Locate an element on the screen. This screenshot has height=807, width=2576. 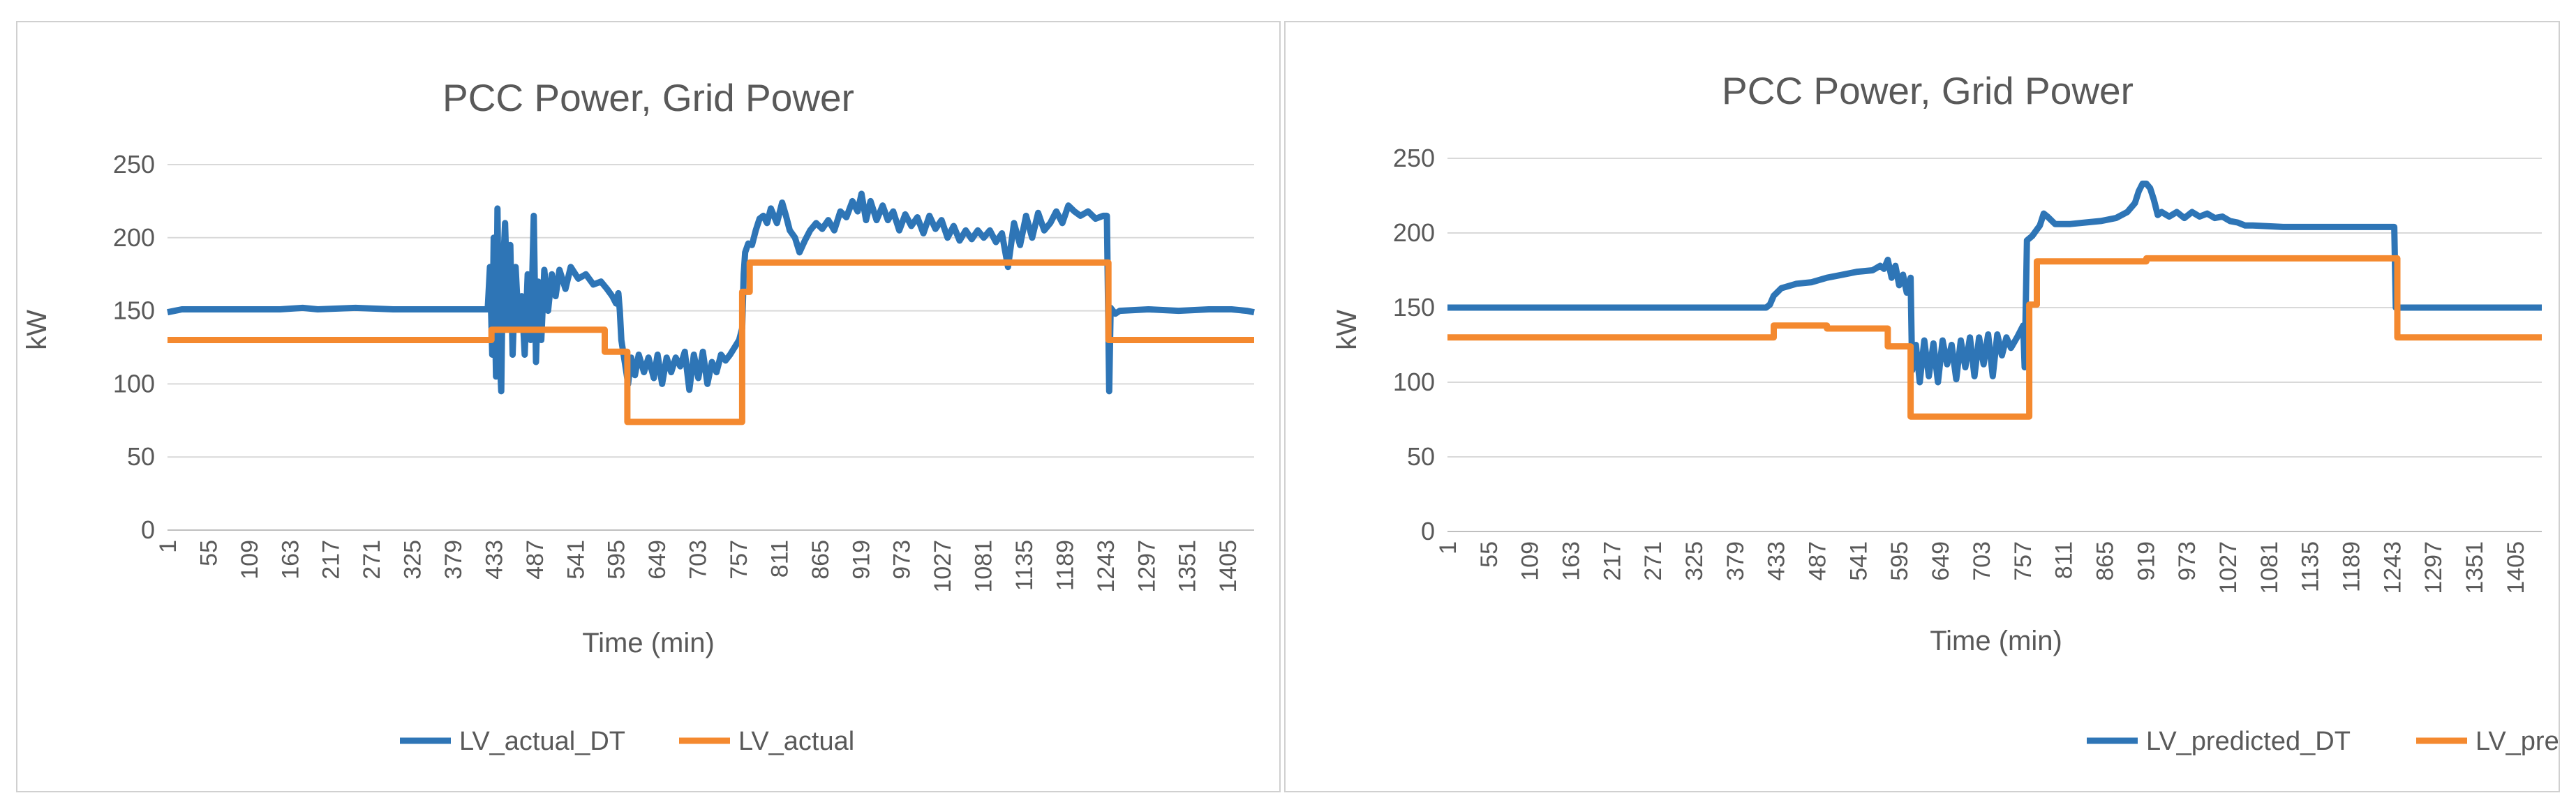
series-line-LV_predicted is located at coordinates (1995, 337).